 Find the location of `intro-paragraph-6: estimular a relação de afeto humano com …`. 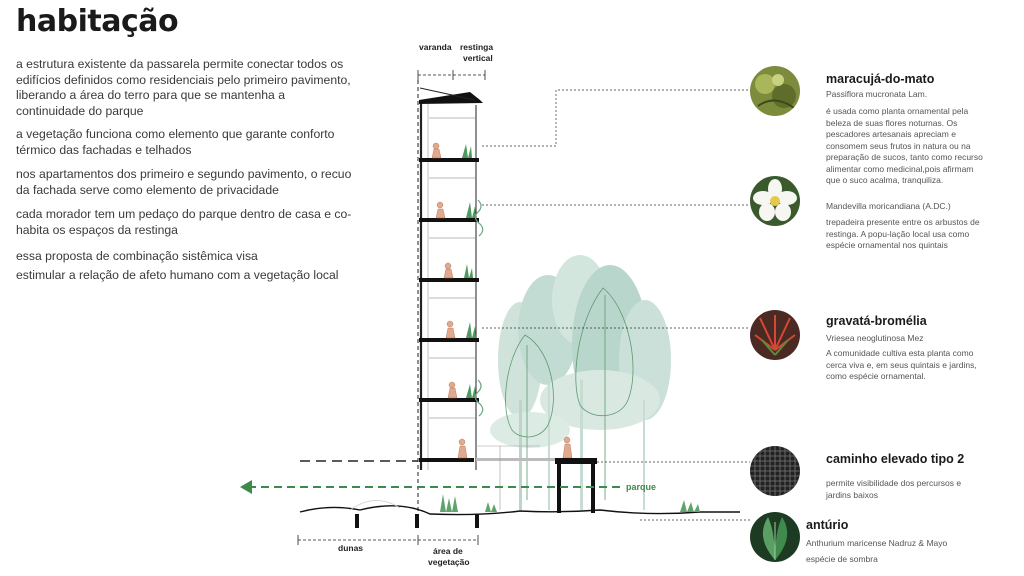

intro-paragraph-6: estimular a relação de afeto humano com … is located at coordinates (177, 275).